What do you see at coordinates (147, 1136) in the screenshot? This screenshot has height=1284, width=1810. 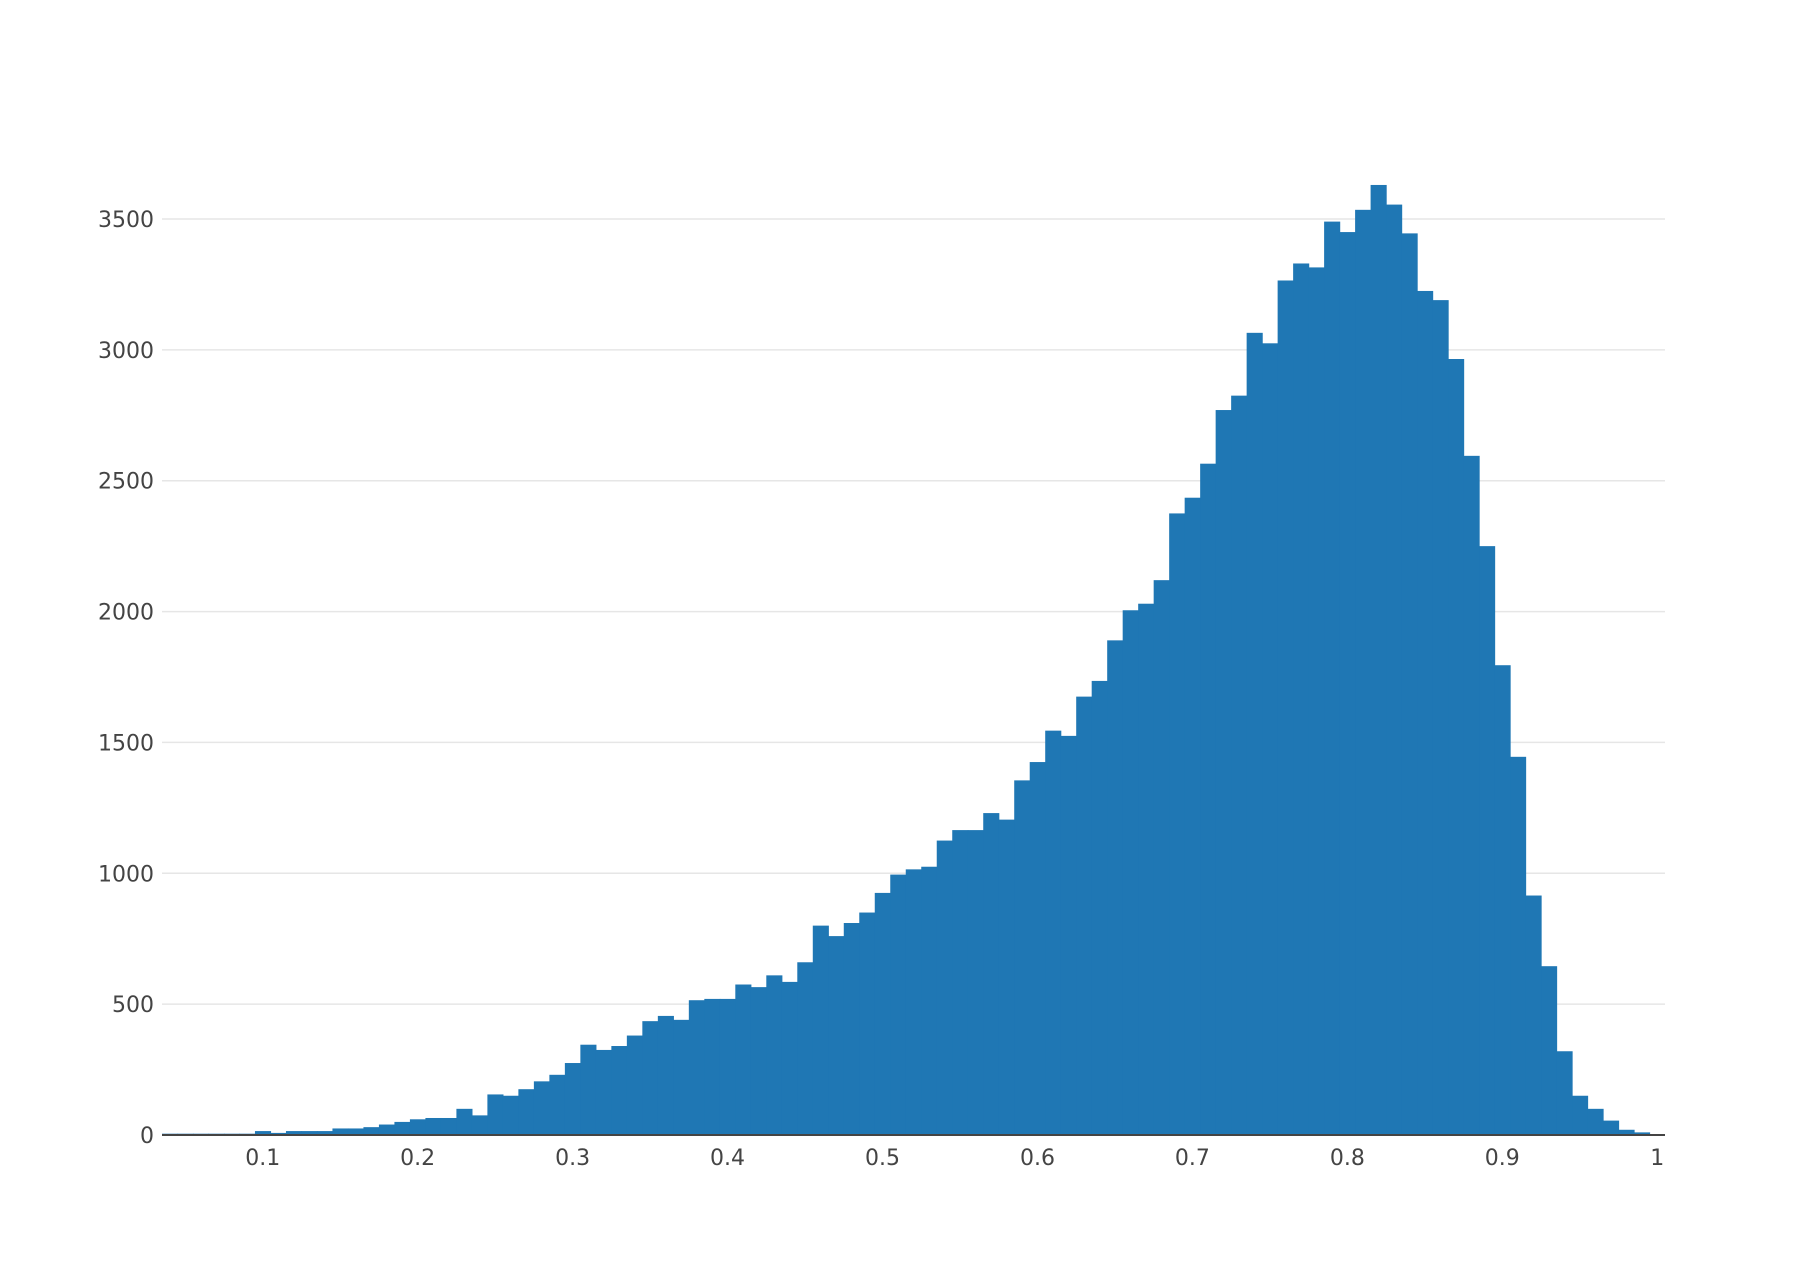 I see `y-tick-label: 0` at bounding box center [147, 1136].